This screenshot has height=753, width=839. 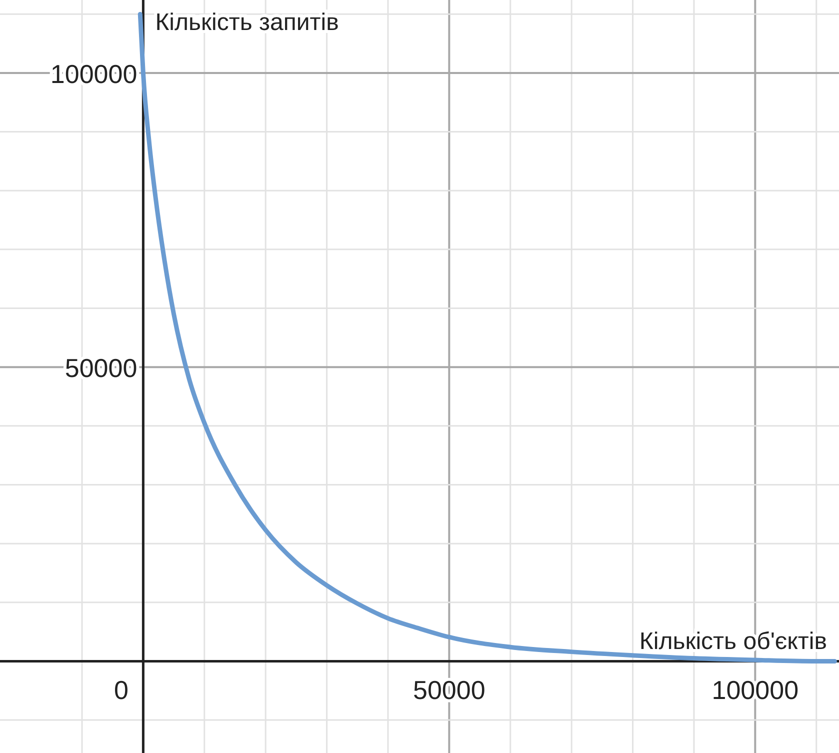 What do you see at coordinates (121, 690) in the screenshot?
I see `x-tick-label: 0` at bounding box center [121, 690].